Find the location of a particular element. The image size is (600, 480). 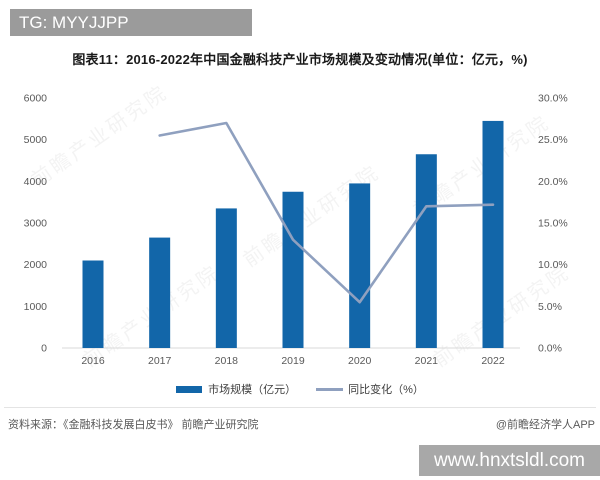

y-tick-right: 25.0% is located at coordinates (553, 140).